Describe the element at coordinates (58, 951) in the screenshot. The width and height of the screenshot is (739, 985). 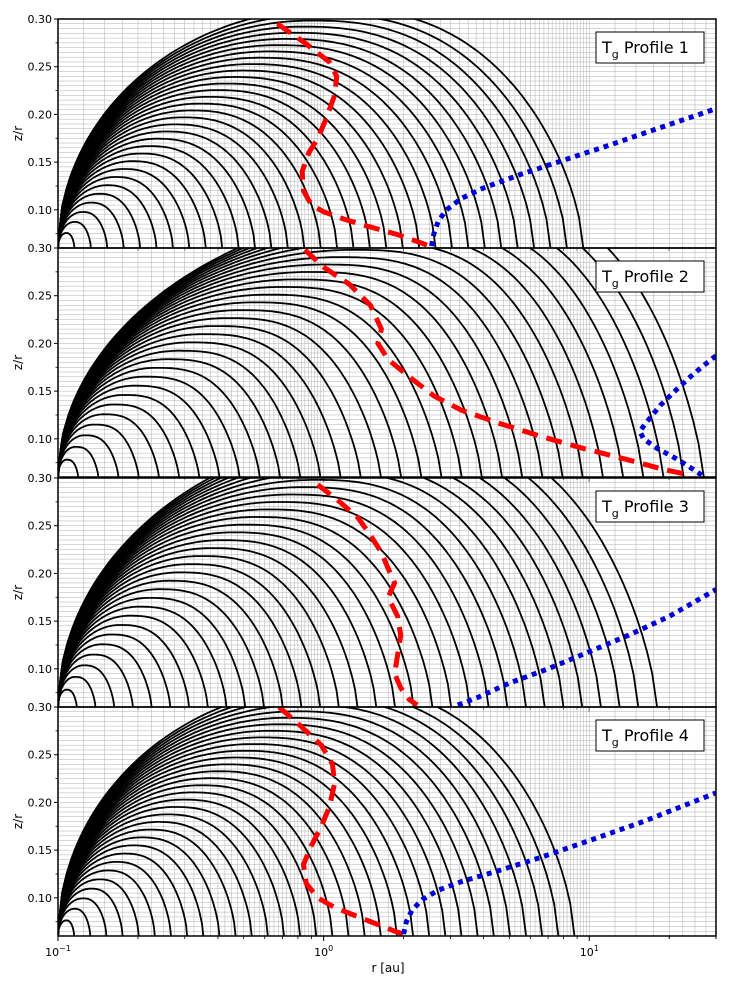
I see `x-tick-label: 10⁻¹` at that location.